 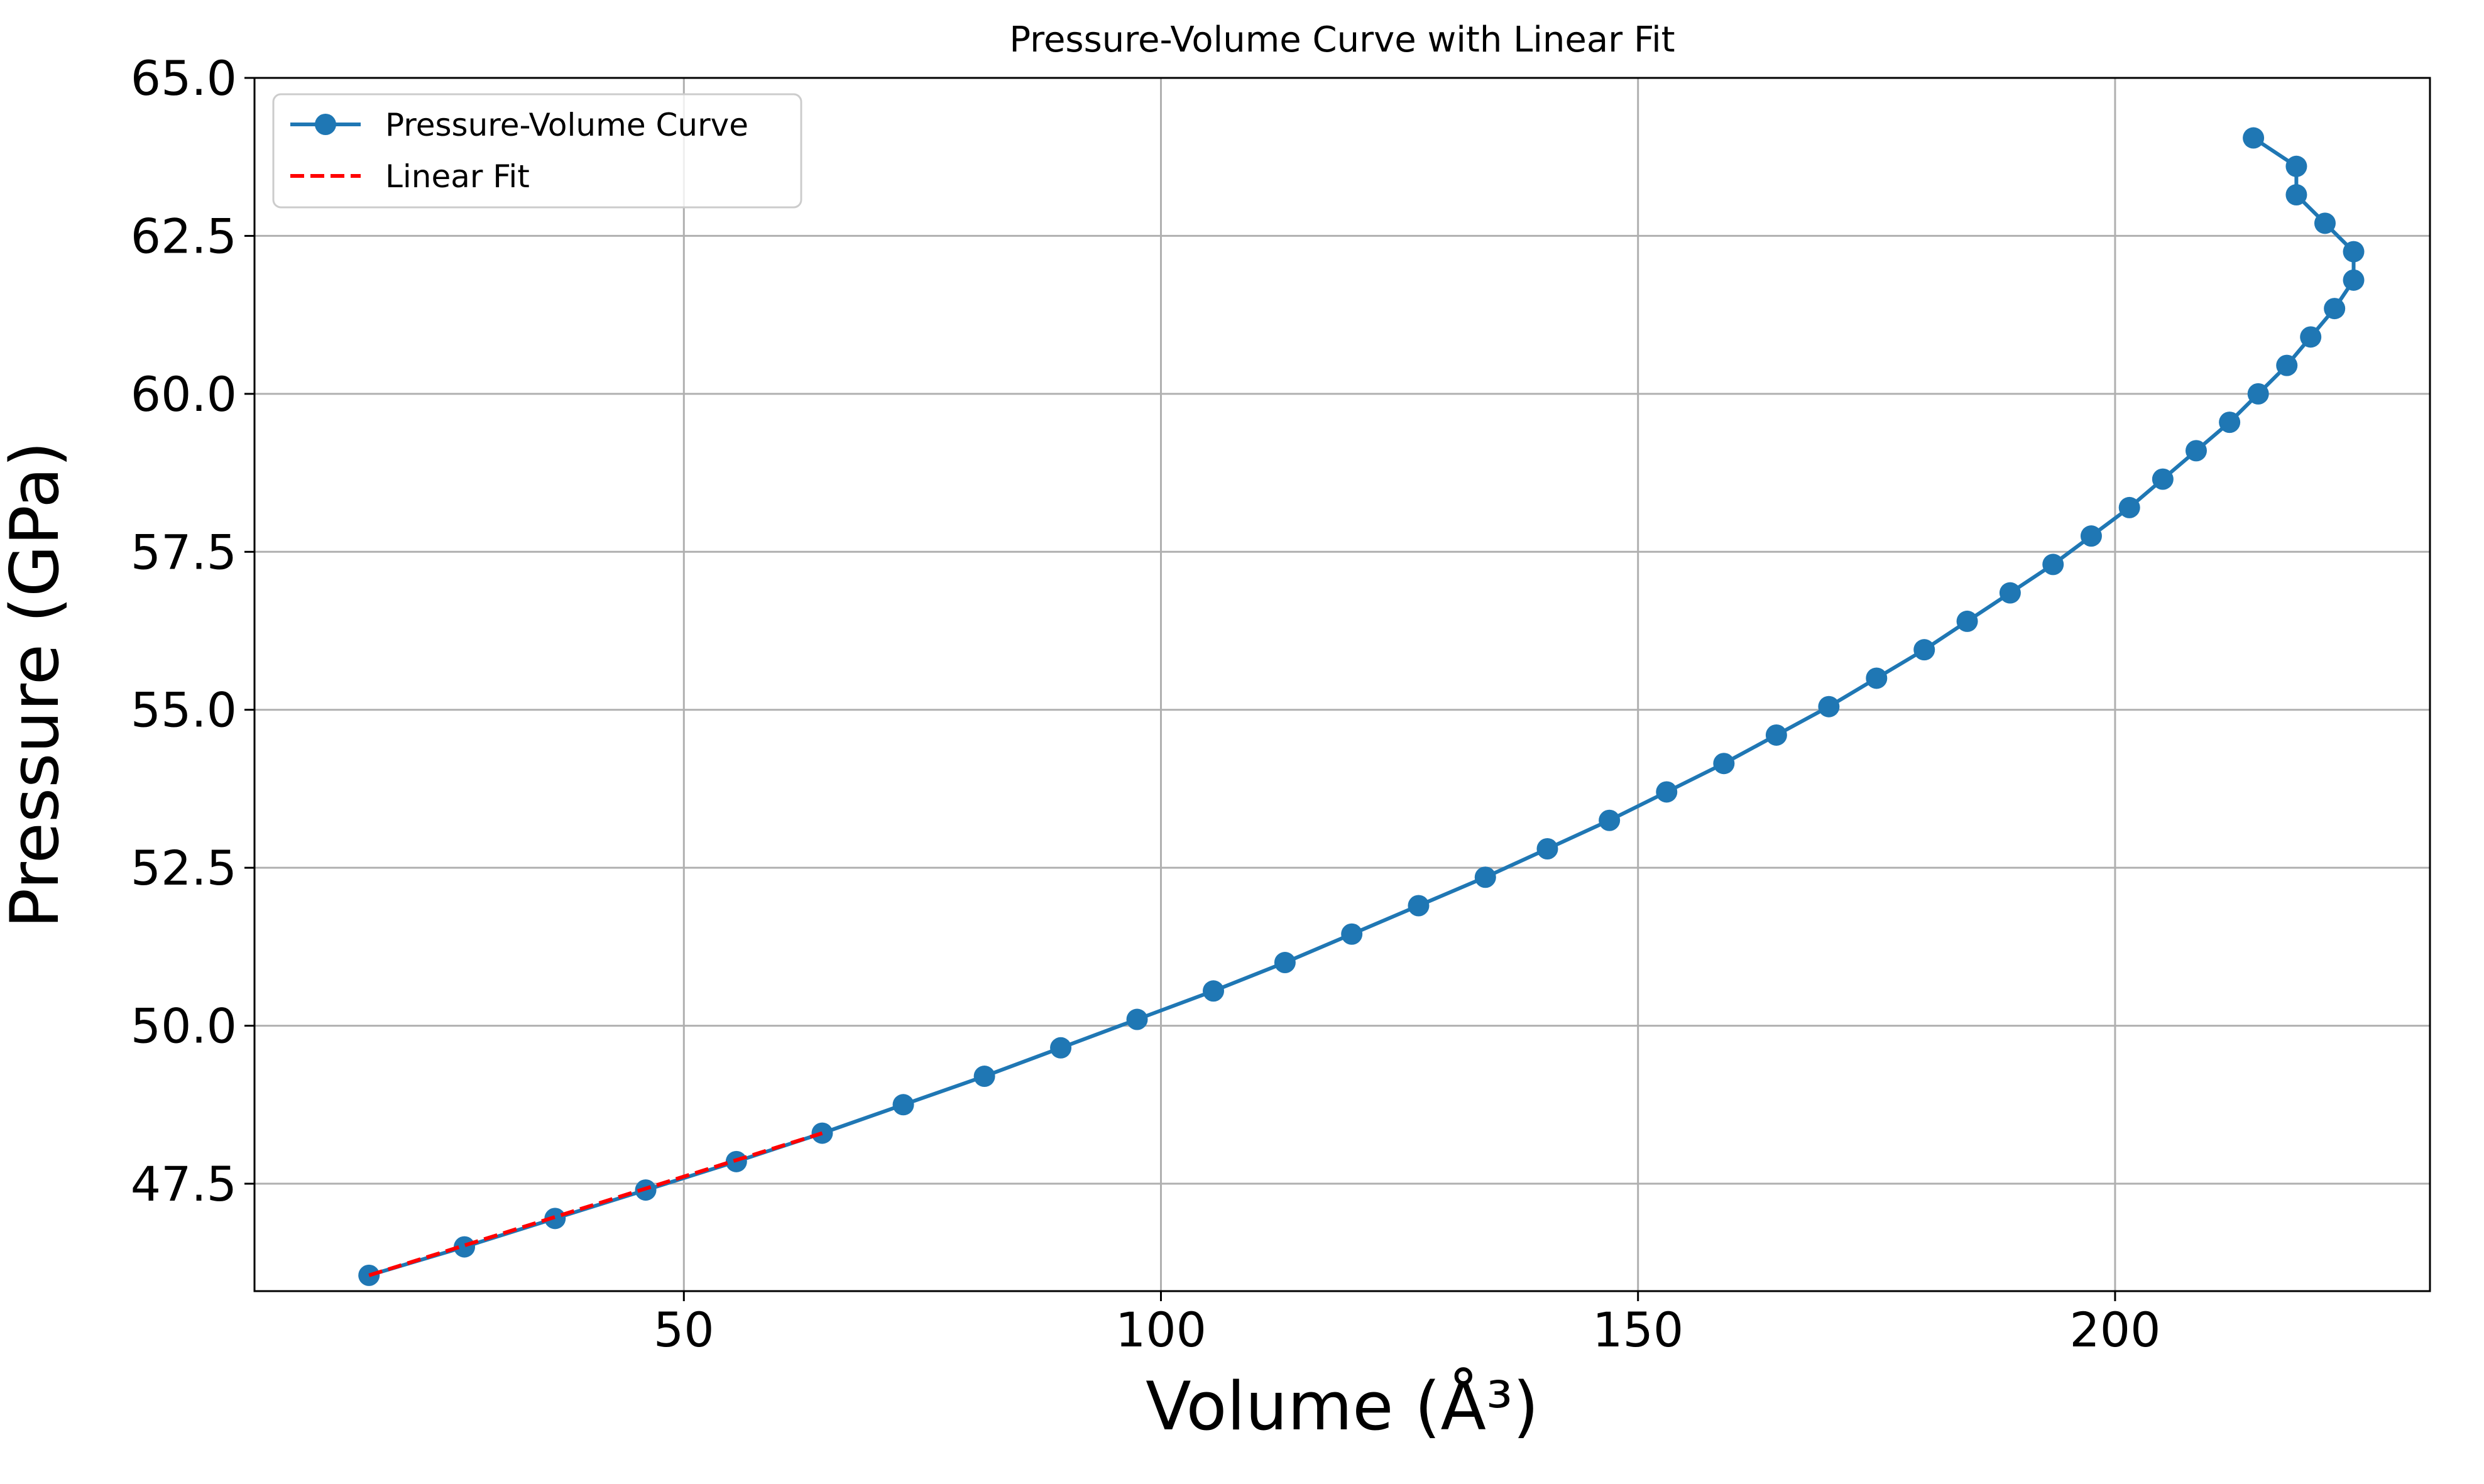 What do you see at coordinates (1342, 1406) in the screenshot?
I see `x-axis-label: Volume (Å³)` at bounding box center [1342, 1406].